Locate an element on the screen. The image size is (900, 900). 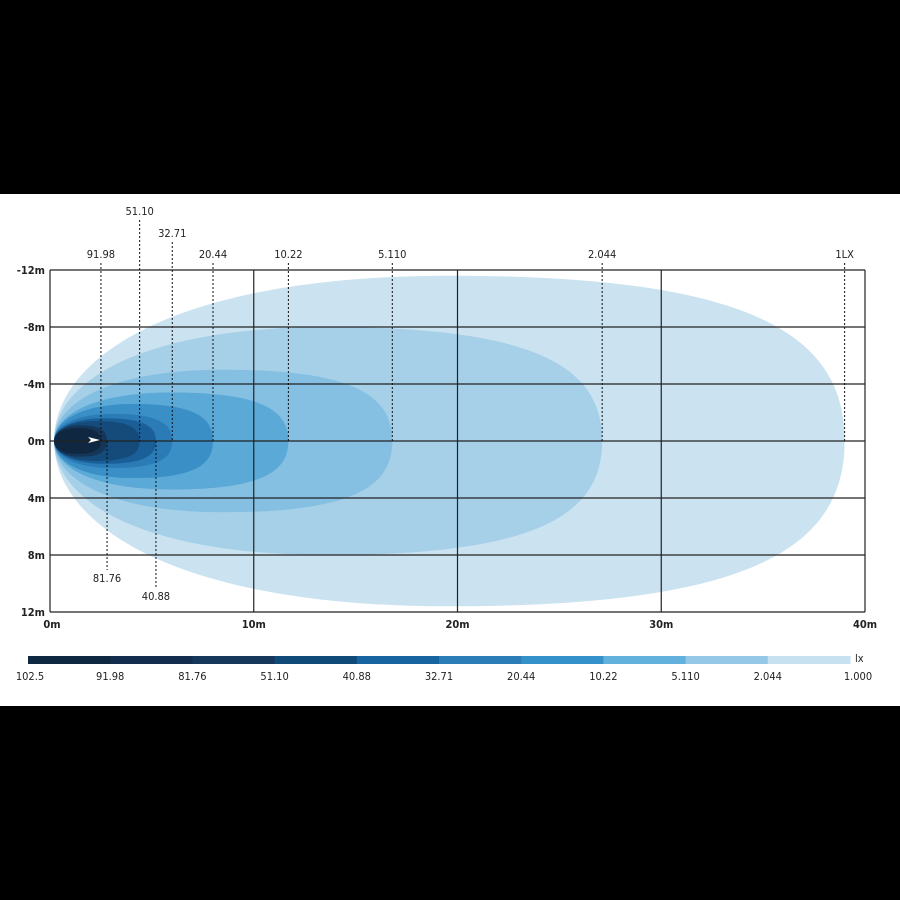
legend-label: 1.000 is located at coordinates (858, 676).